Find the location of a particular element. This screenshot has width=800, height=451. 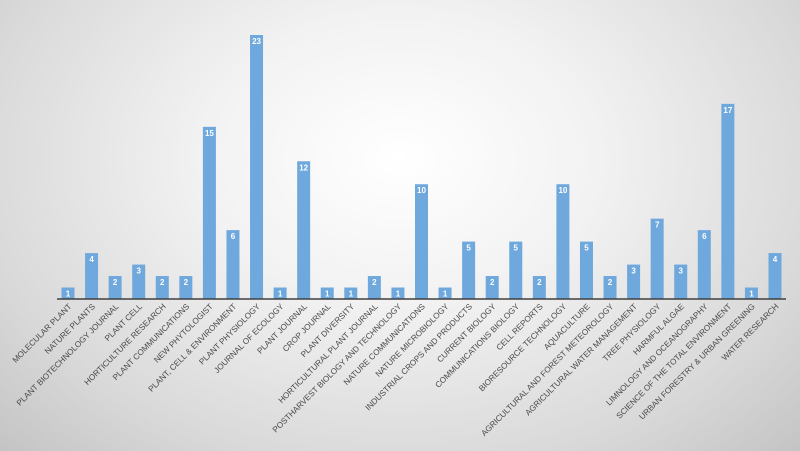

x-tick-label: PLANT BIOTECHNOLOGY JOURNAL is located at coordinates (68, 355).